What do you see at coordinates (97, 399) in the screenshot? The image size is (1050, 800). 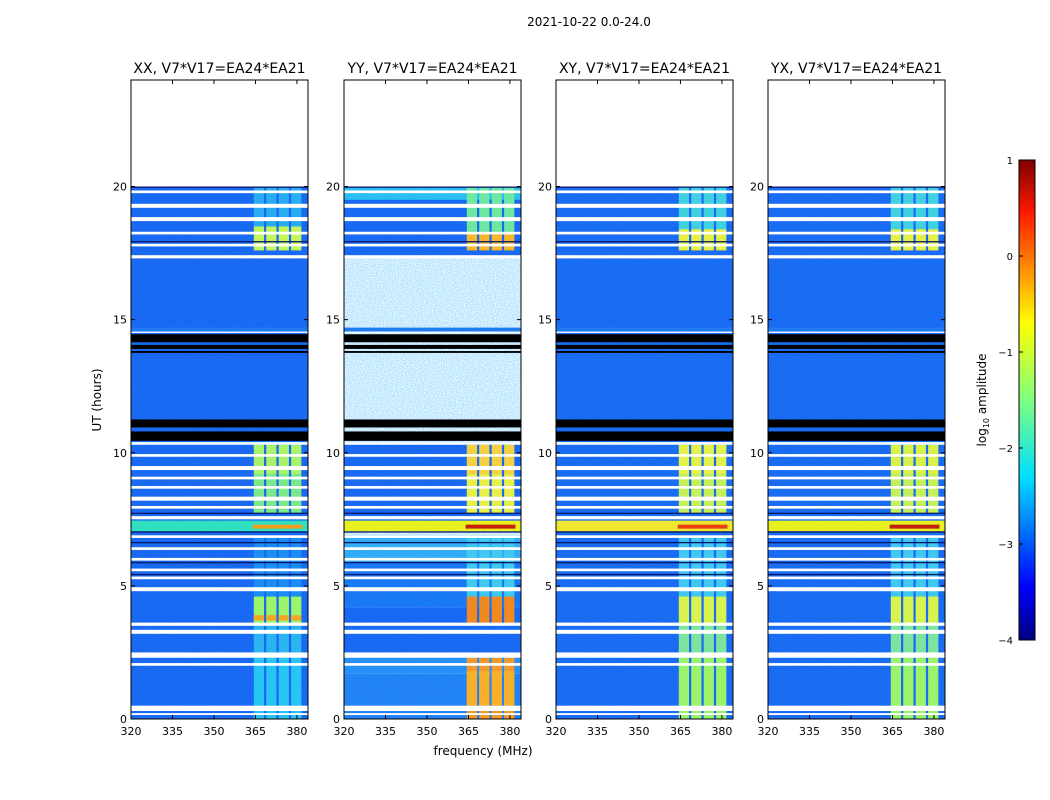 I see `y-axis-label: UT (hours)` at bounding box center [97, 399].